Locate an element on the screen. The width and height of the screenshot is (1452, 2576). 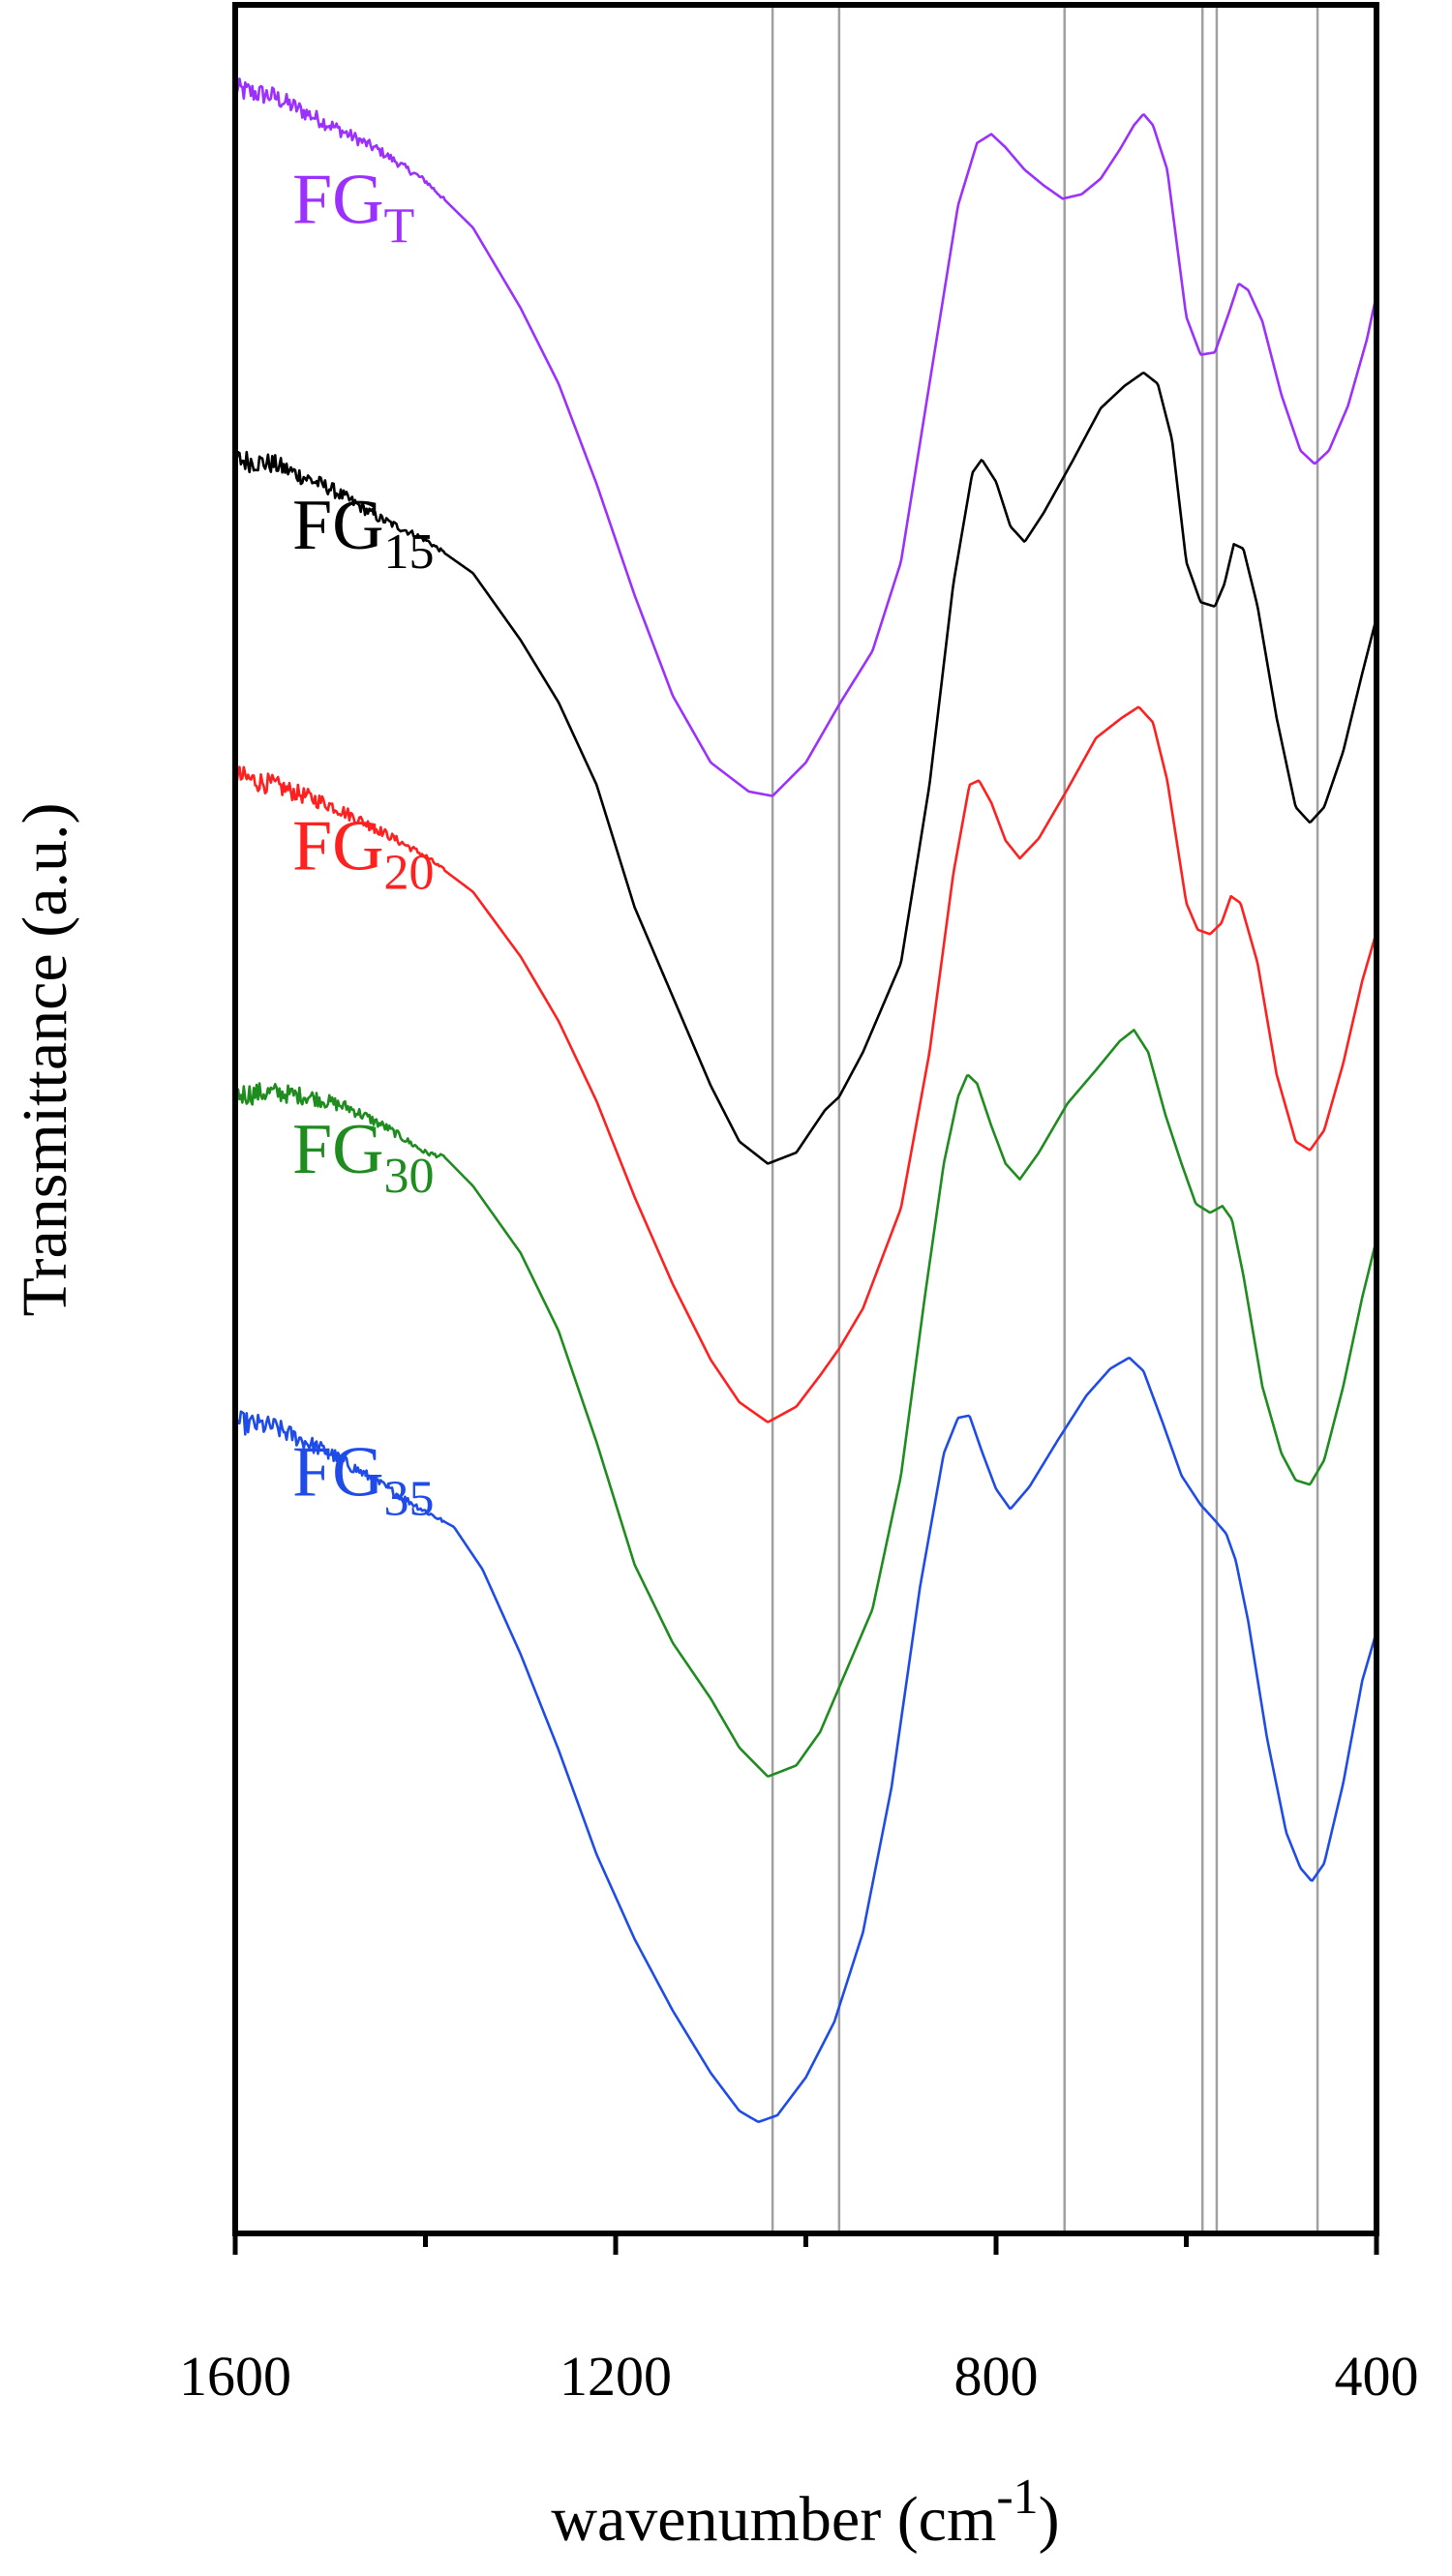
series-label-fg30: FG30 is located at coordinates (363, 1157).